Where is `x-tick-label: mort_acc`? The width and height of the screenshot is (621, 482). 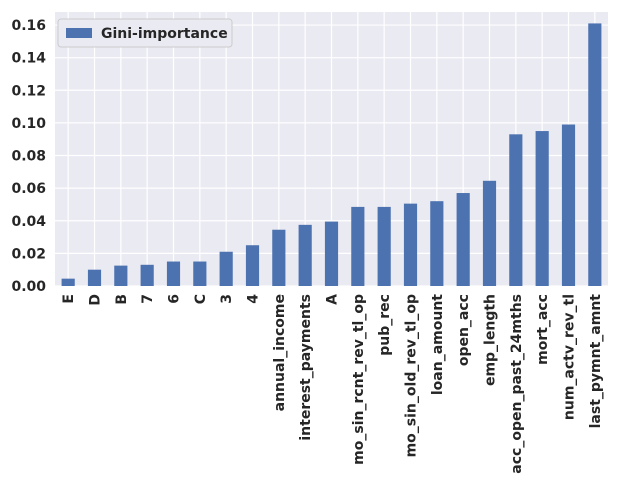
x-tick-label: mort_acc is located at coordinates (543, 329).